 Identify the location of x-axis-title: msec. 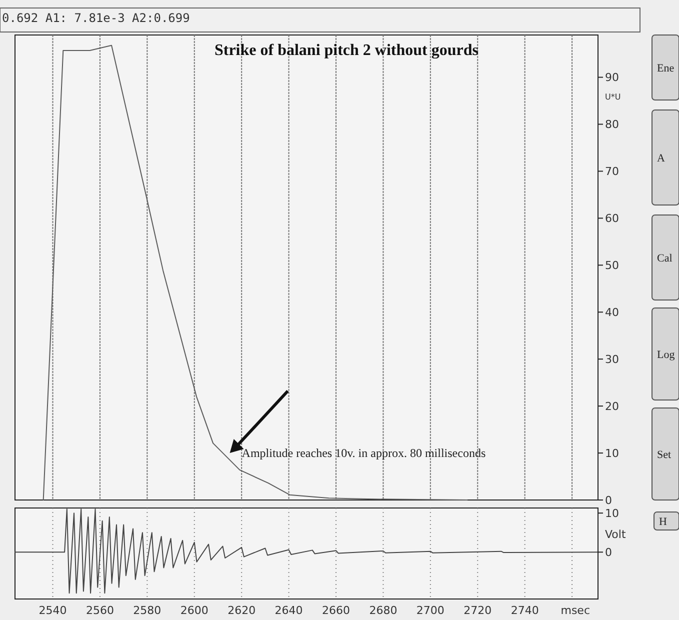
(575, 610).